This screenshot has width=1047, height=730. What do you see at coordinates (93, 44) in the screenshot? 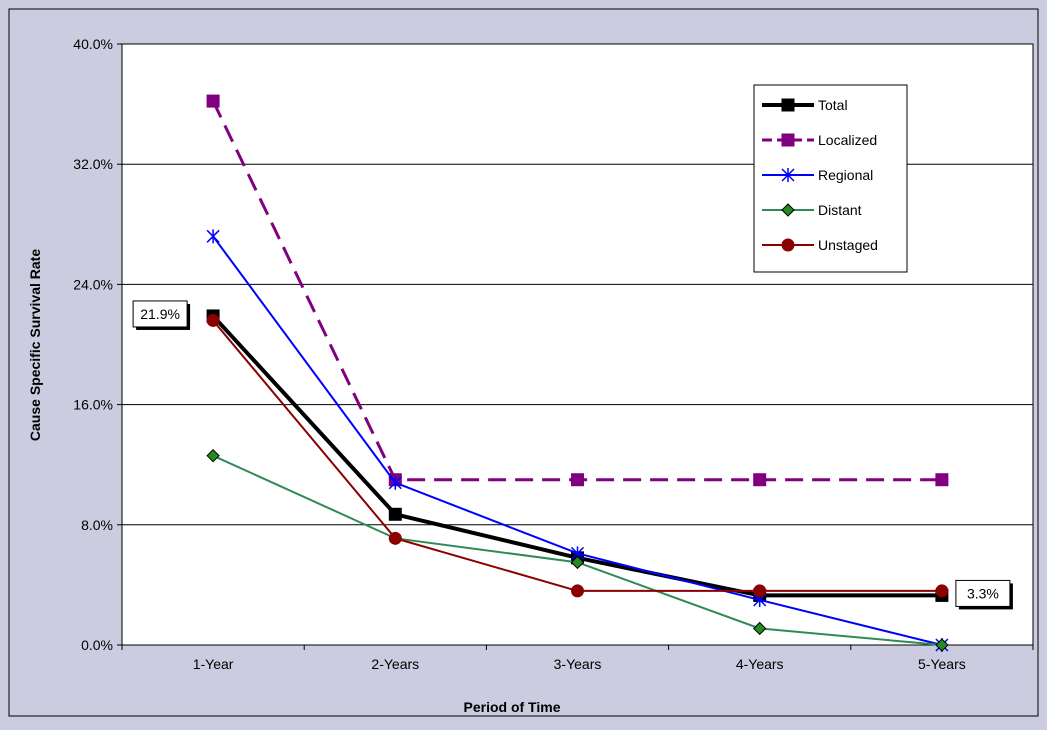
I see `y-tick-label: 40.0%` at bounding box center [93, 44].